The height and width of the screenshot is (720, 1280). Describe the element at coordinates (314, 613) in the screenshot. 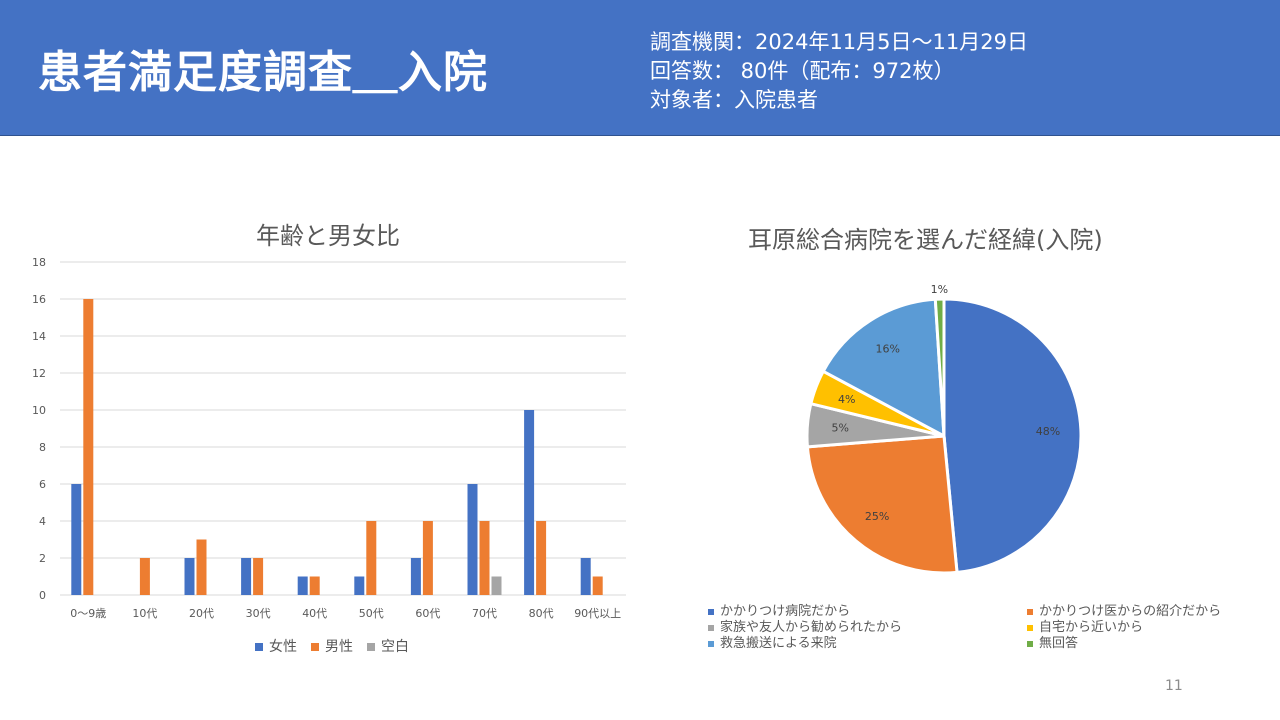

I see `x-tick-label: 40代` at that location.